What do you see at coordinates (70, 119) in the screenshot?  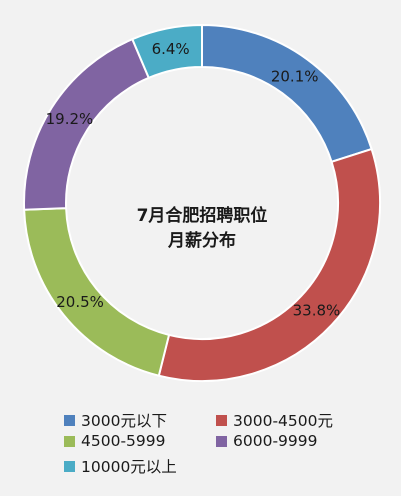 I see `slice-label-4: 19.2%` at bounding box center [70, 119].